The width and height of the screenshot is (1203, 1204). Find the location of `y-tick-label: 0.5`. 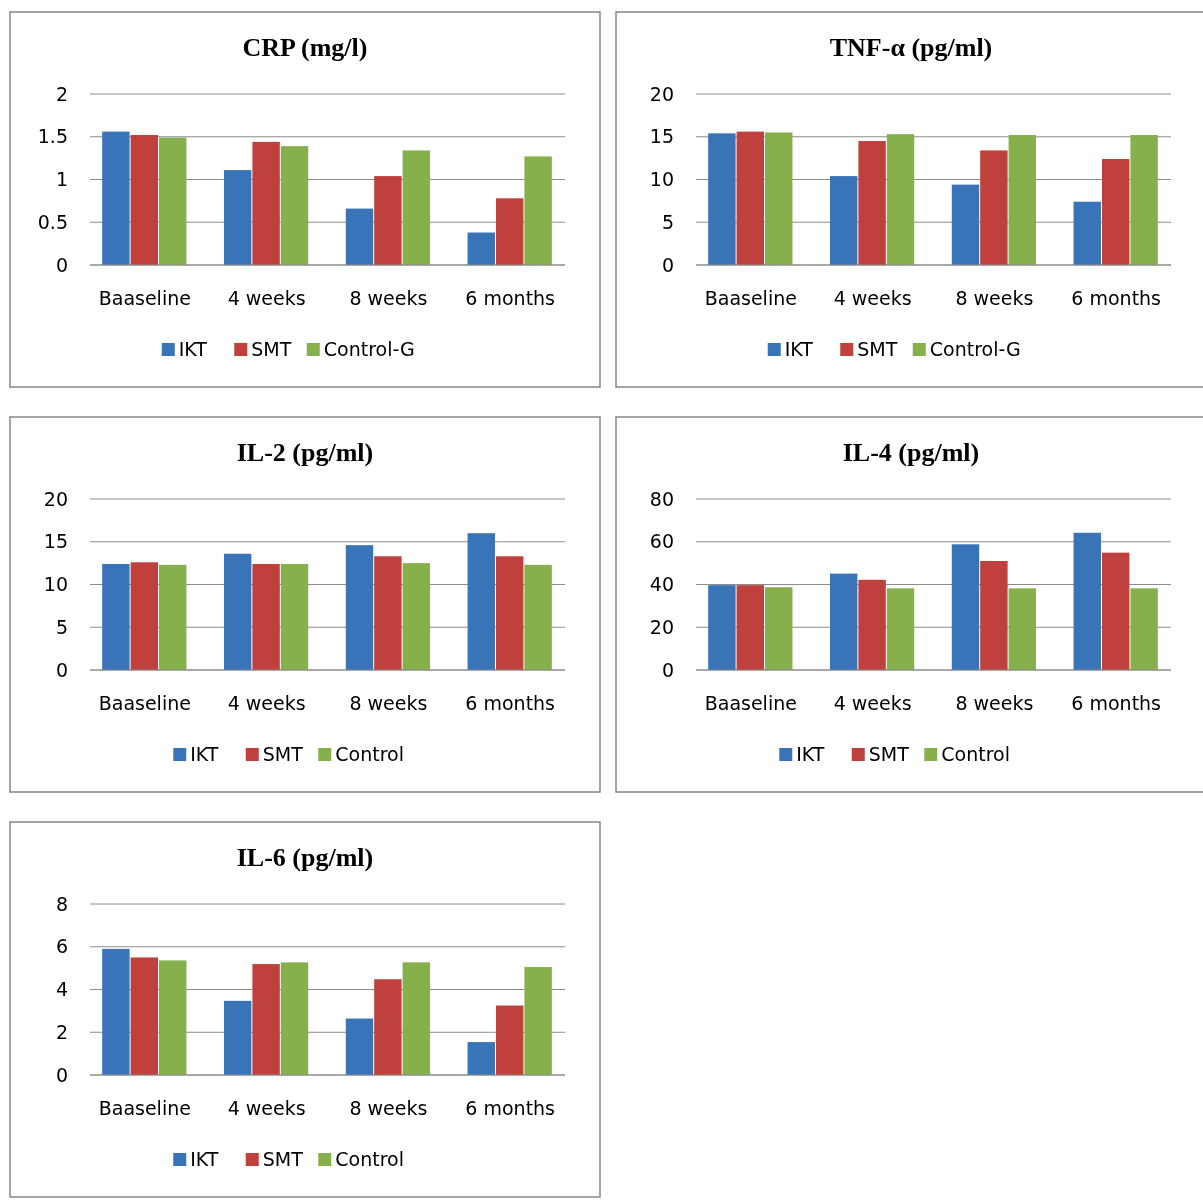

y-tick-label: 0.5 is located at coordinates (52, 221).